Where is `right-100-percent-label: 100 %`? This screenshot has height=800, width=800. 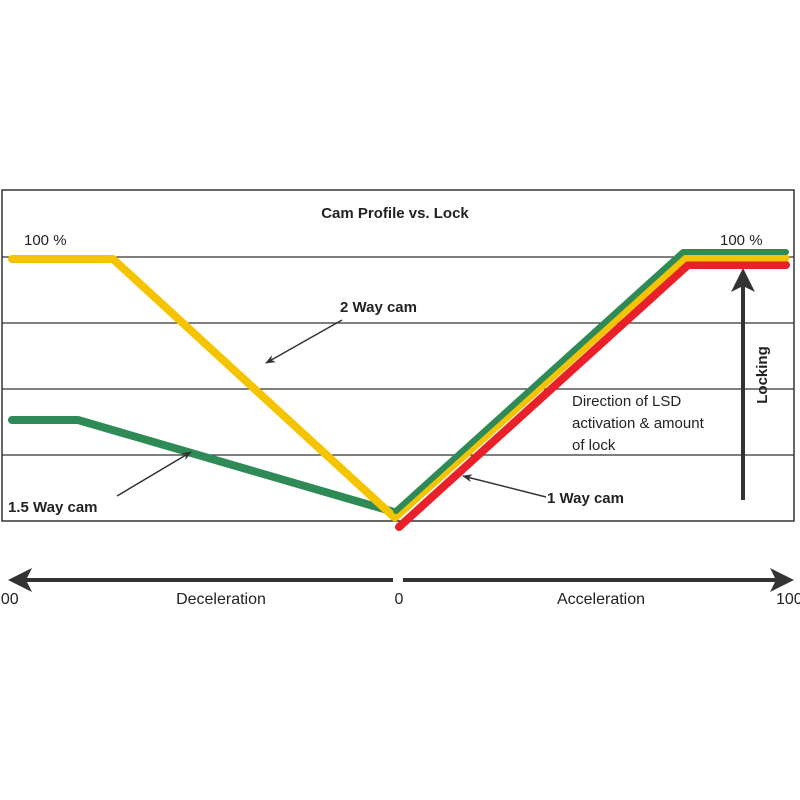
right-100-percent-label: 100 % is located at coordinates (741, 240).